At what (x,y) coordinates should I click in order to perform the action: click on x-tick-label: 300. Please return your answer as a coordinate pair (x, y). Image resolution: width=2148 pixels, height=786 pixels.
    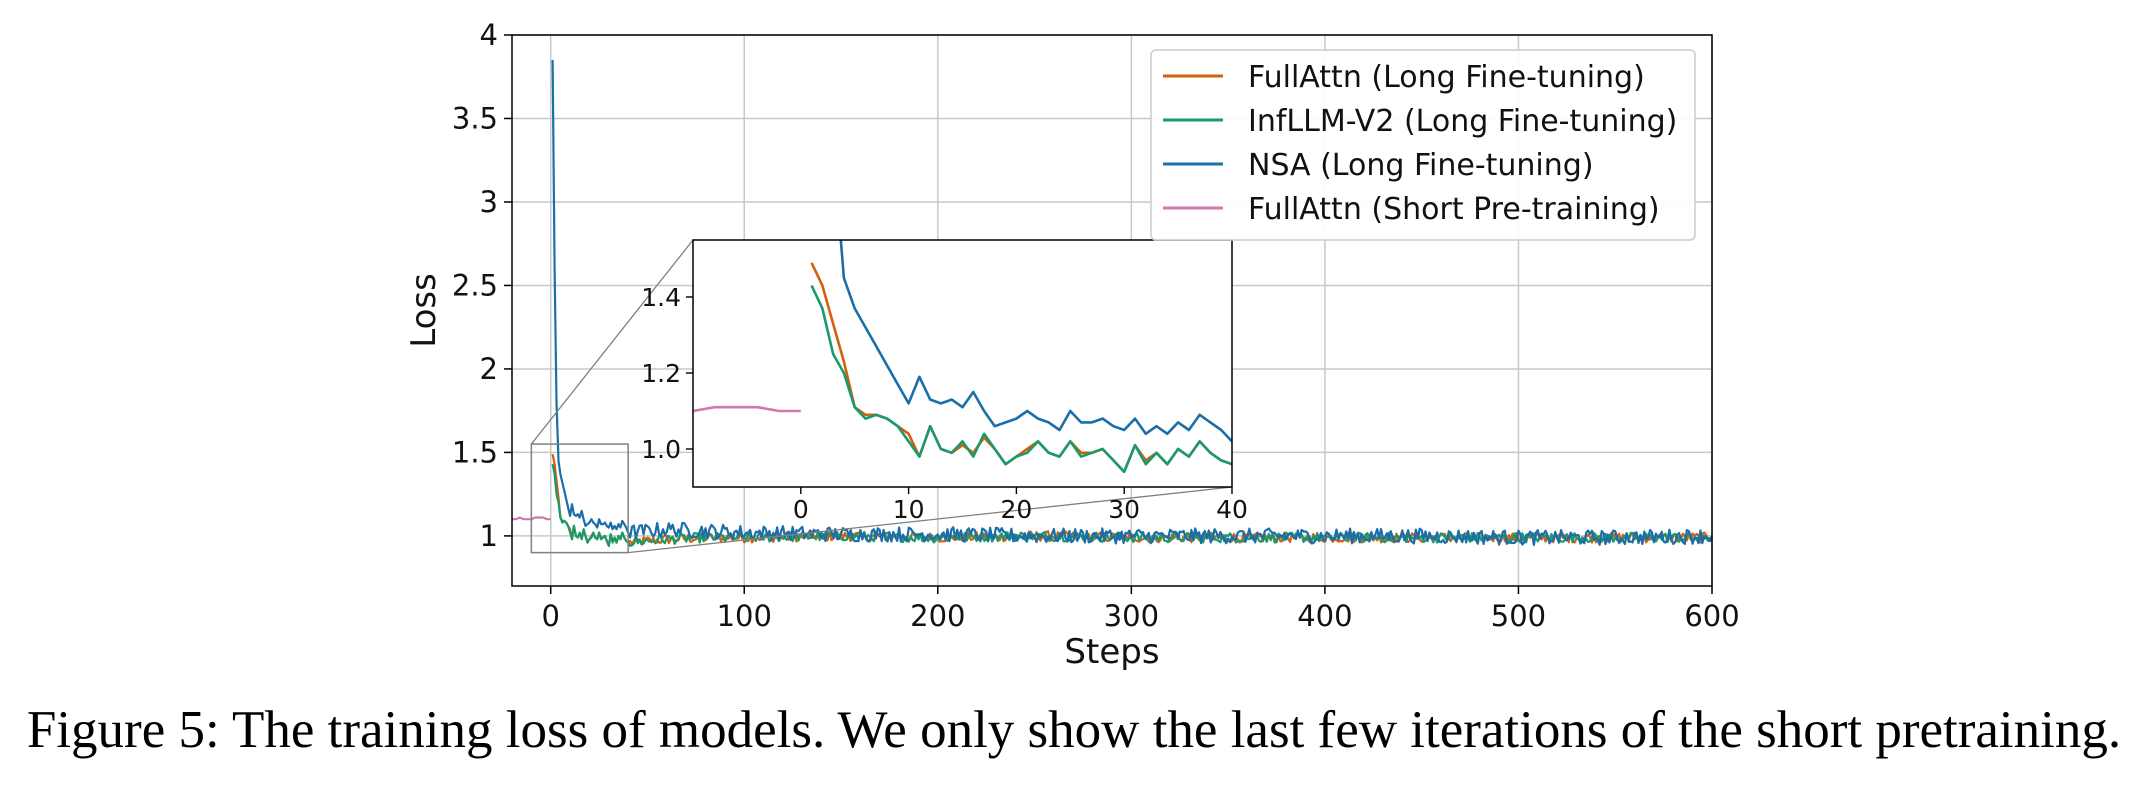
    Looking at the image, I should click on (1131, 616).